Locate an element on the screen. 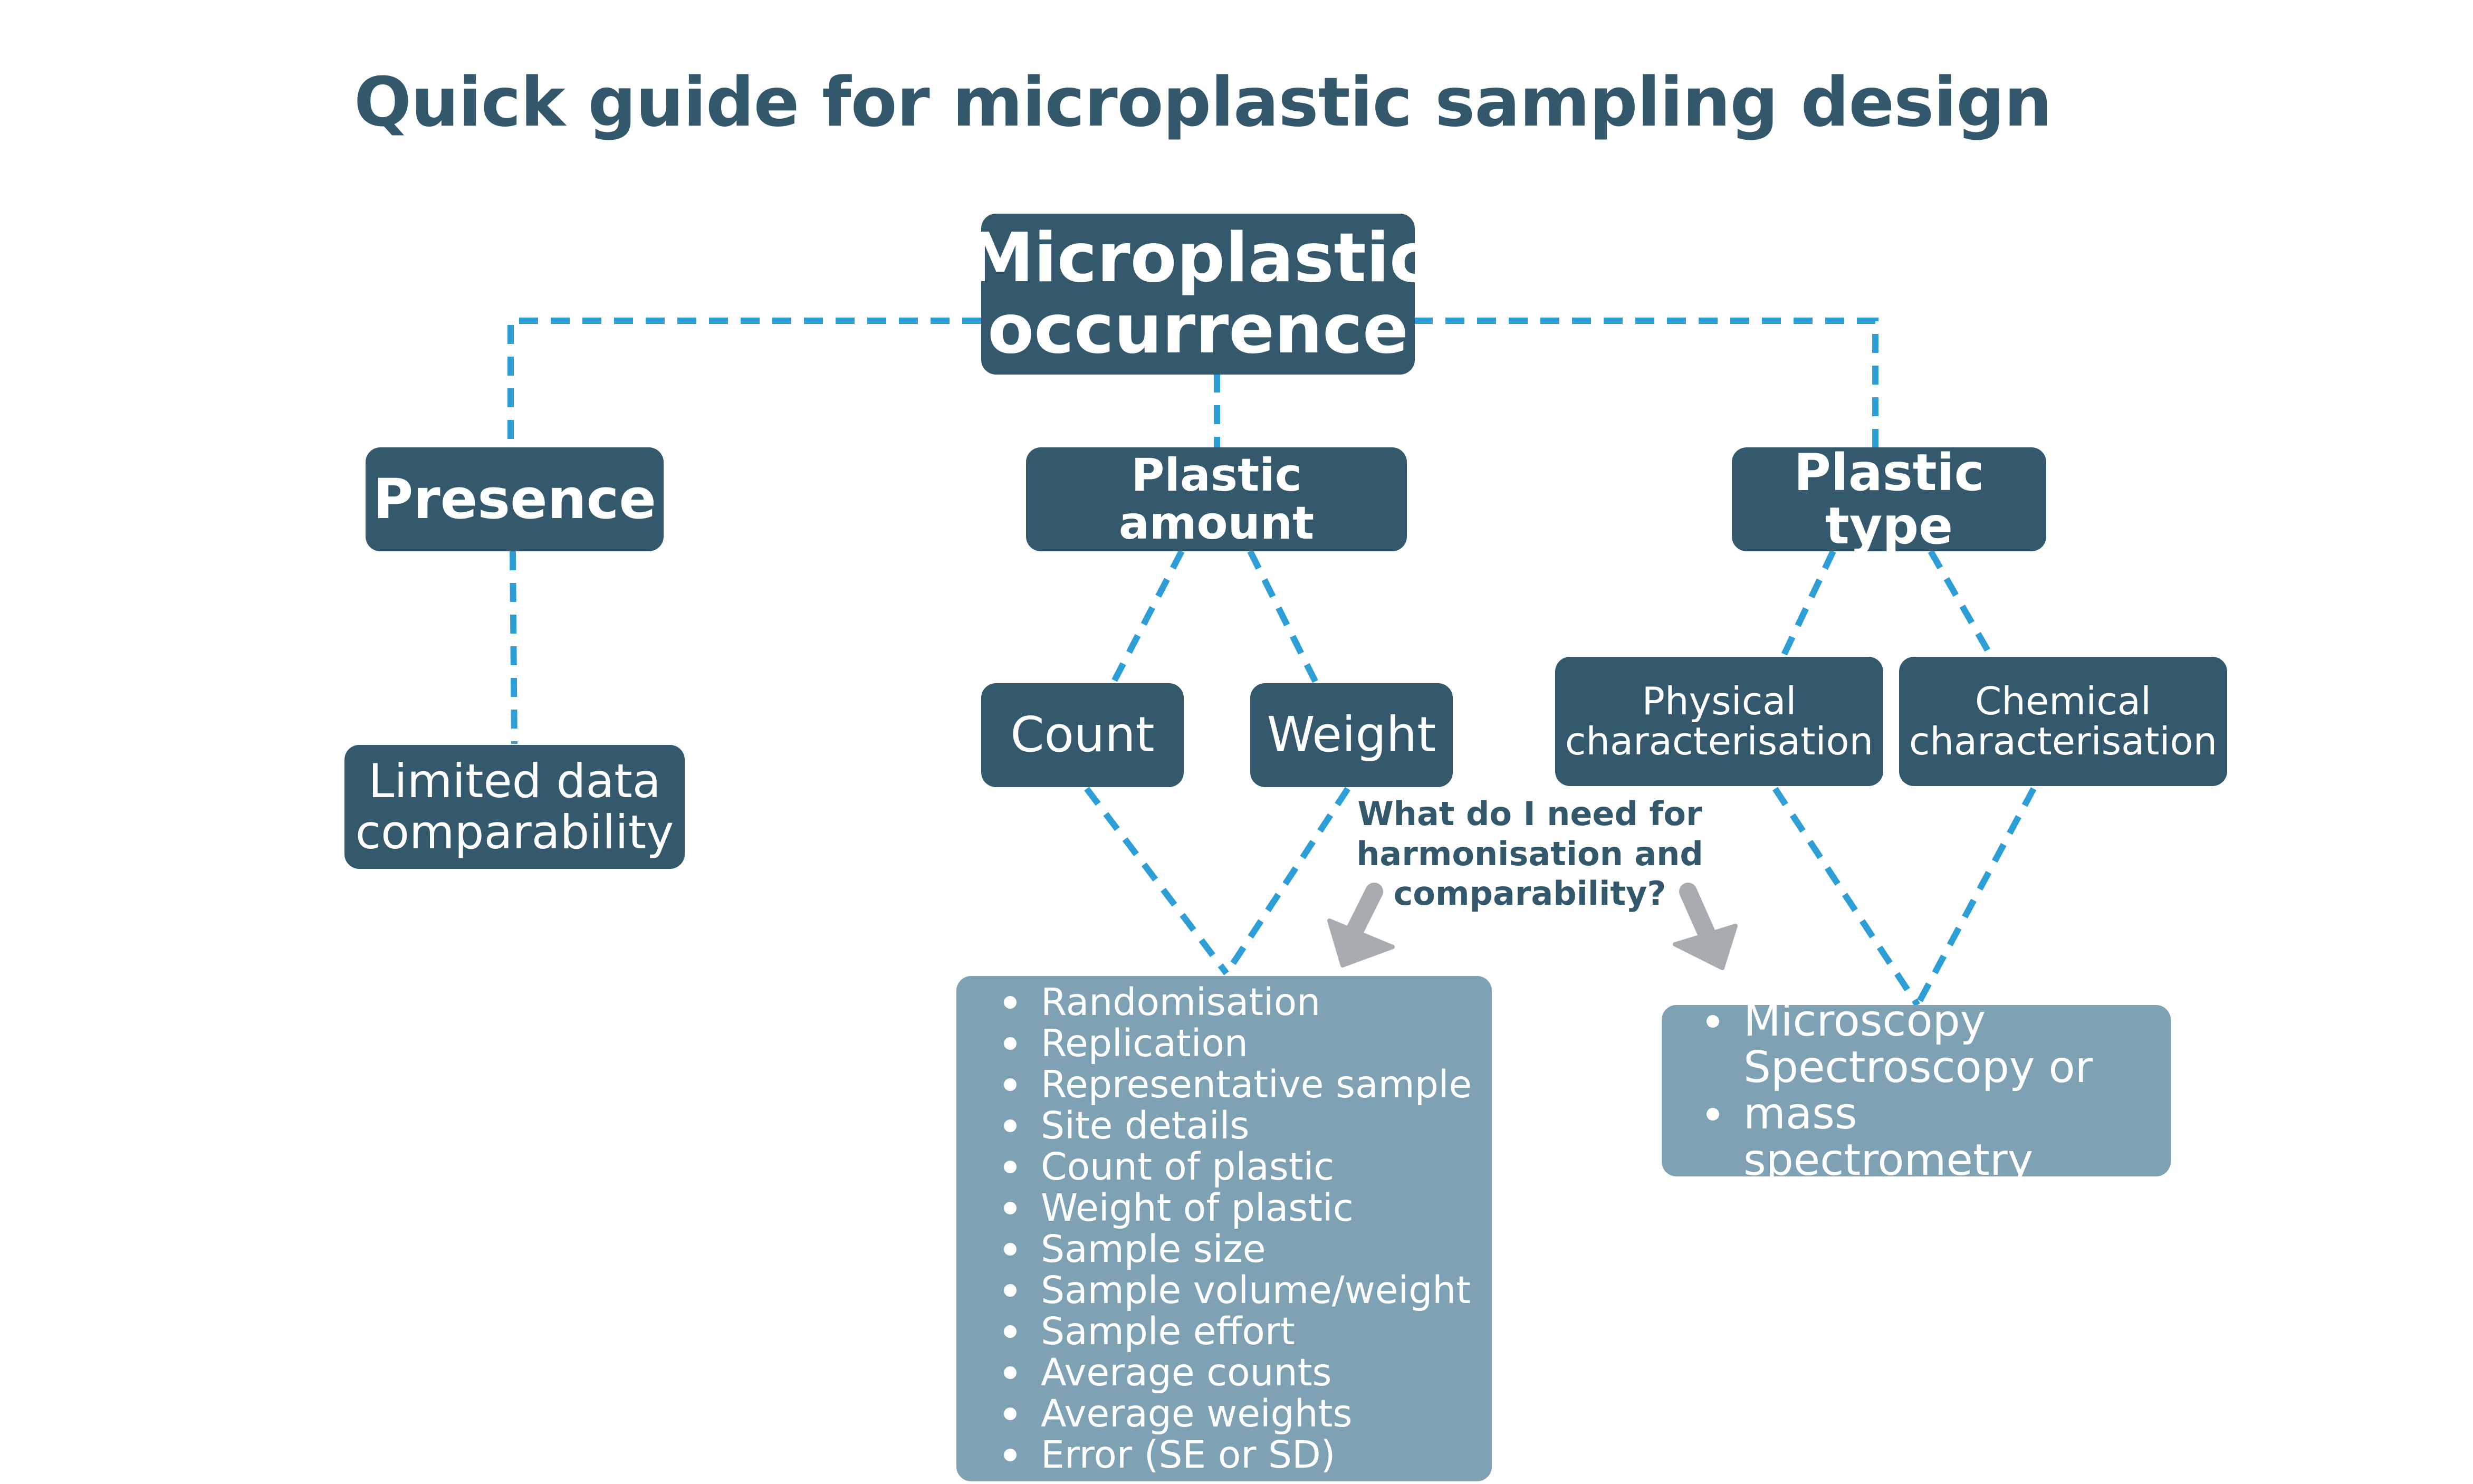 The width and height of the screenshot is (2473, 1484). connector-chemical-methods is located at coordinates (1975, 897).